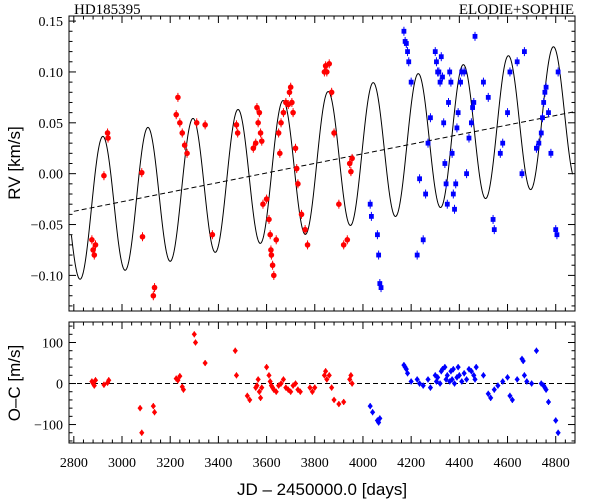 The image size is (596, 502). I want to click on x-tick-label: 2800, so click(74, 463).